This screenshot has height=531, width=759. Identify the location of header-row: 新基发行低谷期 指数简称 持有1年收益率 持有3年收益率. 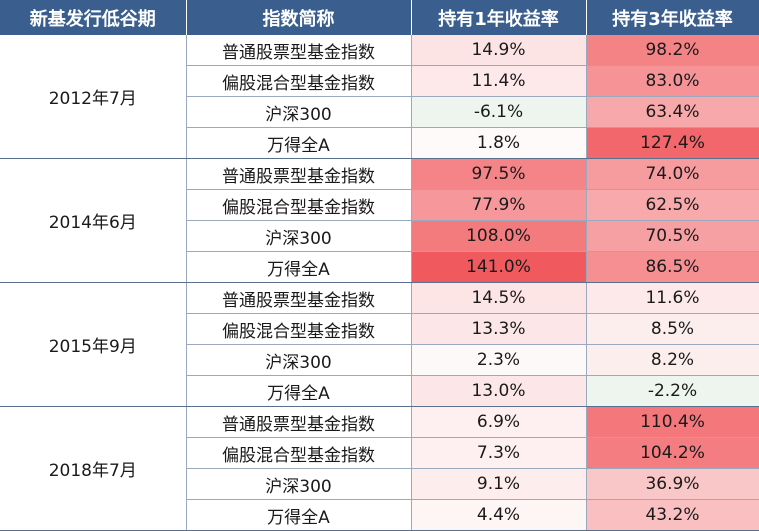
(379, 17).